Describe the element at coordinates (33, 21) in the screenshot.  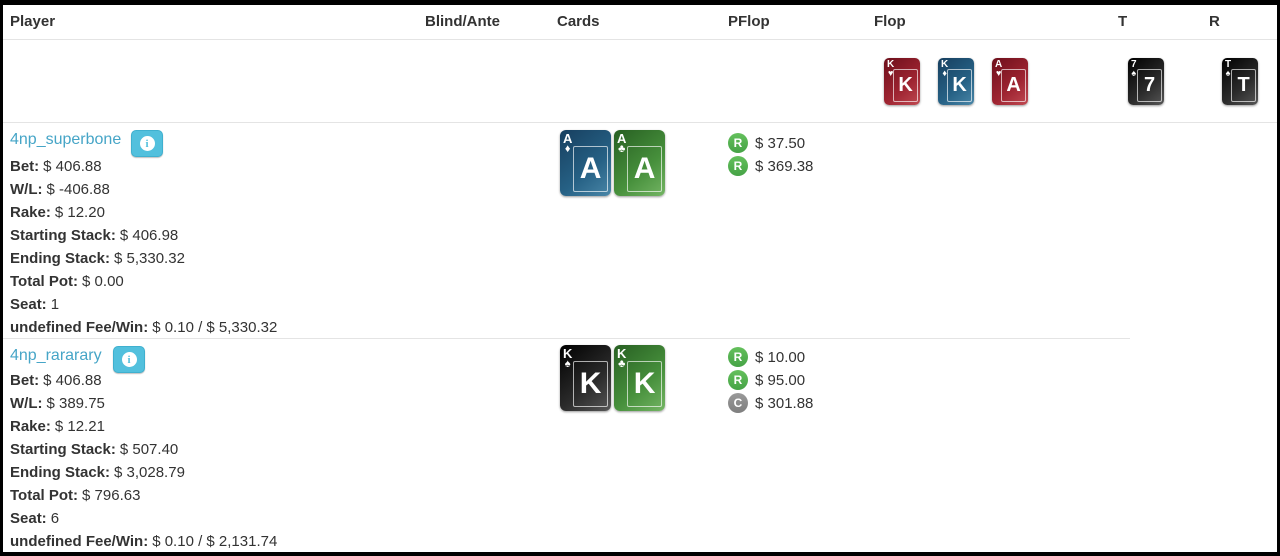
I see `column-header-player: Player` at that location.